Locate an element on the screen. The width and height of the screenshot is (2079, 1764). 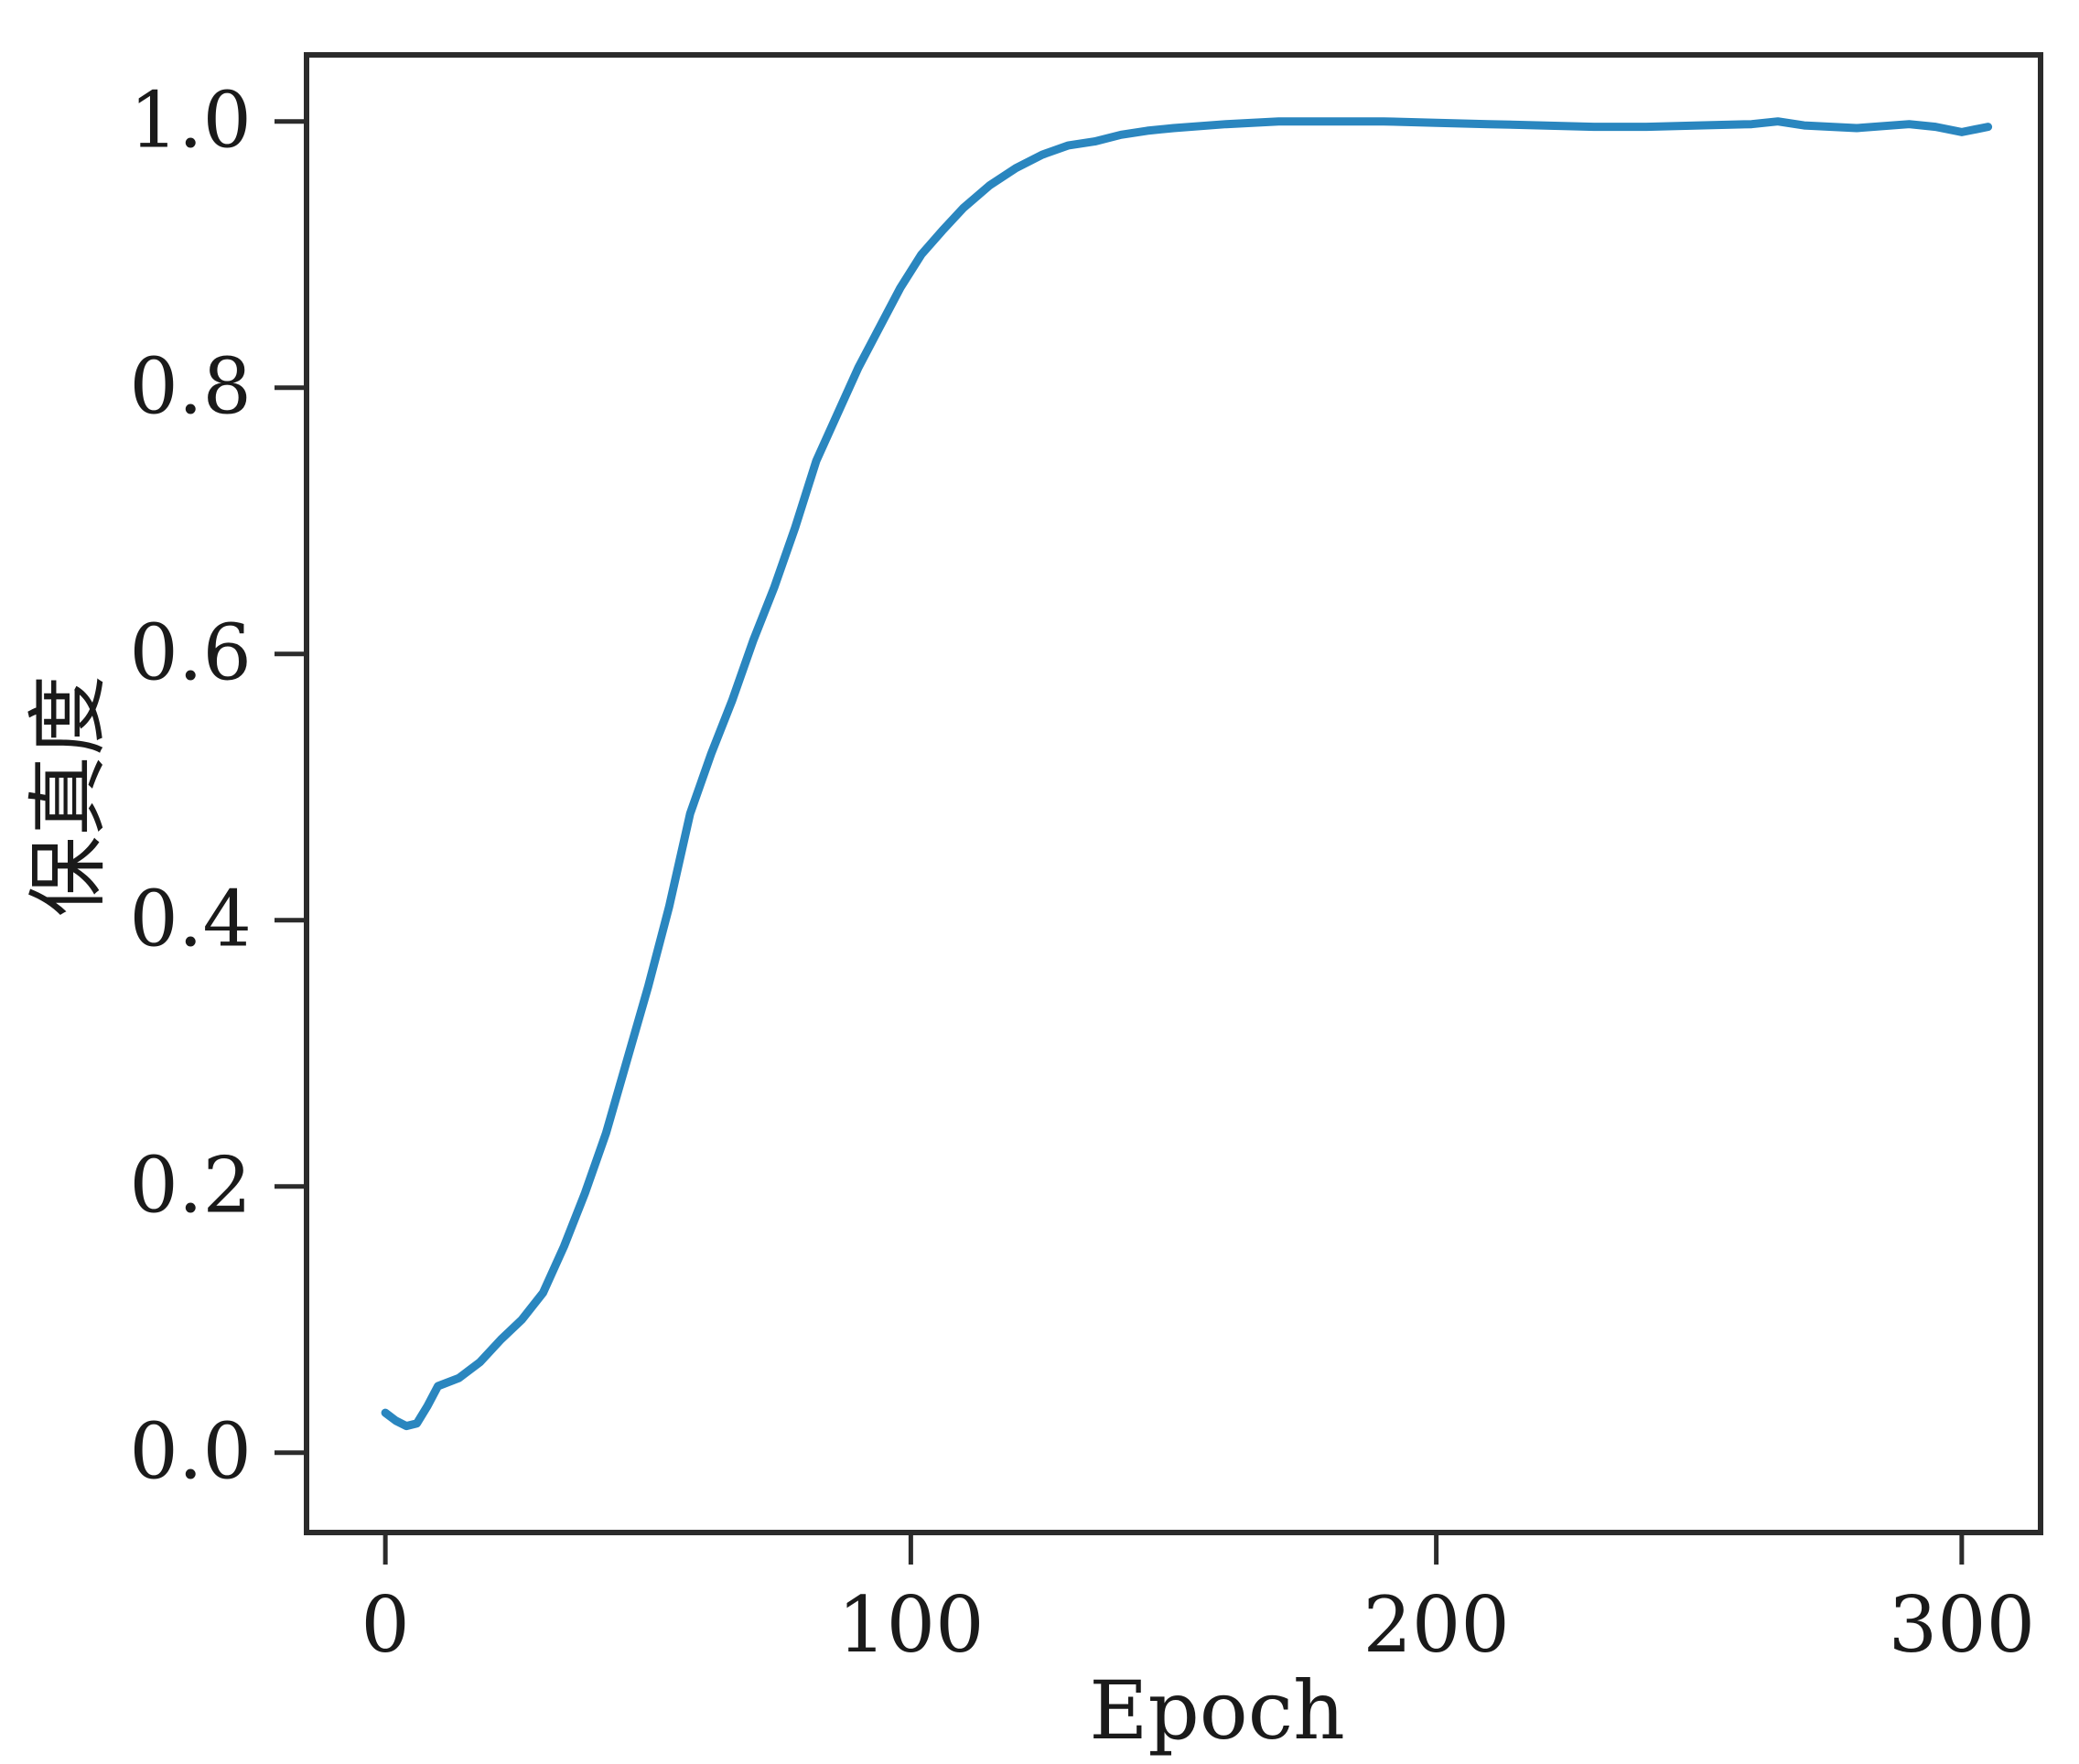
y-axis: 0.0 0.2 0.4 0.6 0.8 1.0 is located at coordinates (218, 786).